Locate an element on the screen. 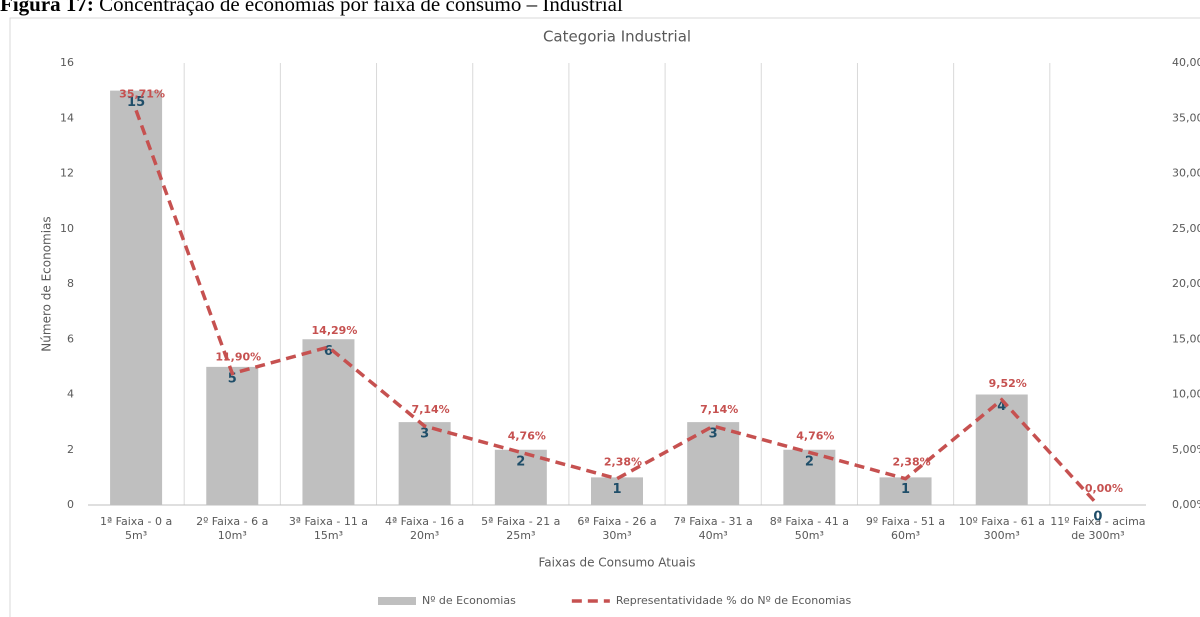 The width and height of the screenshot is (1200, 617). x-tick-label-box: 4ª Faixa - 16 a 20m³ is located at coordinates (424, 528).